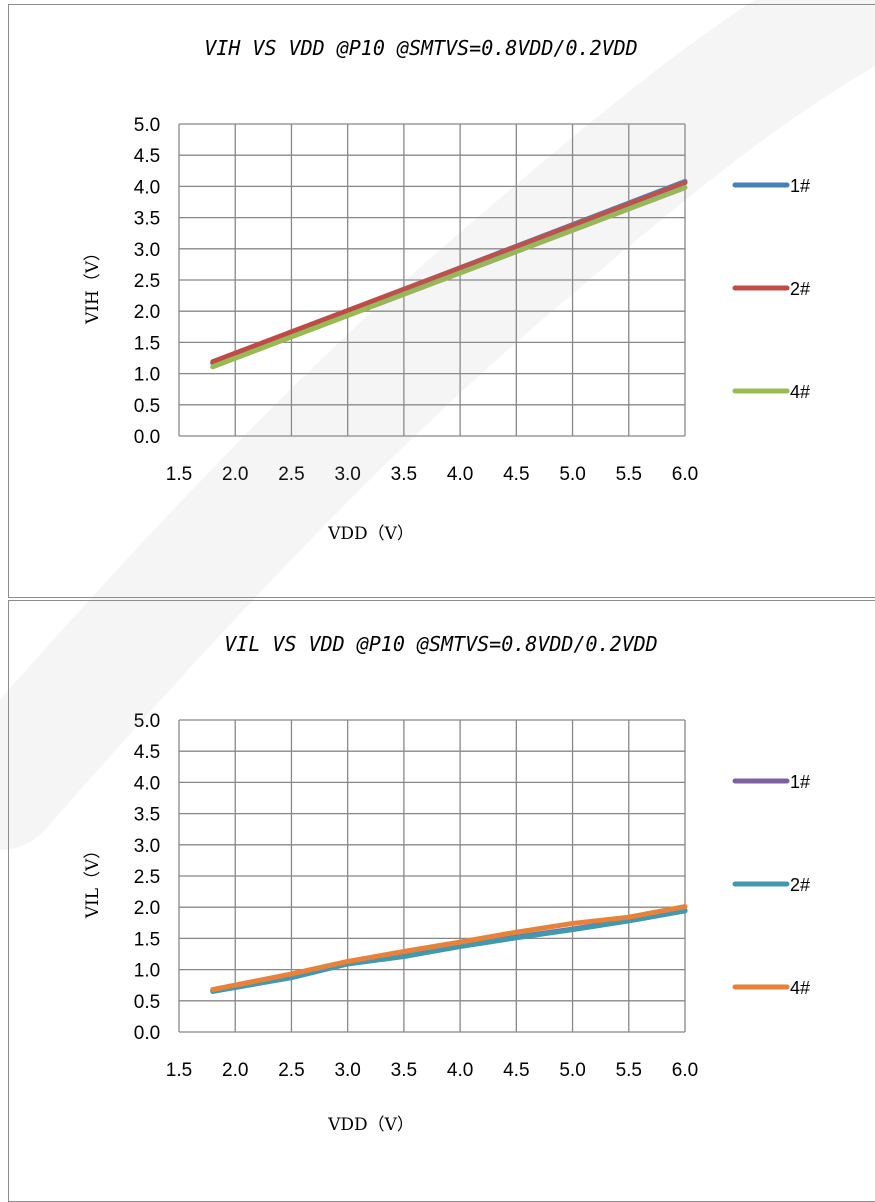 The height and width of the screenshot is (1202, 875). I want to click on y-axis-title: VIL（V）, so click(93, 881).